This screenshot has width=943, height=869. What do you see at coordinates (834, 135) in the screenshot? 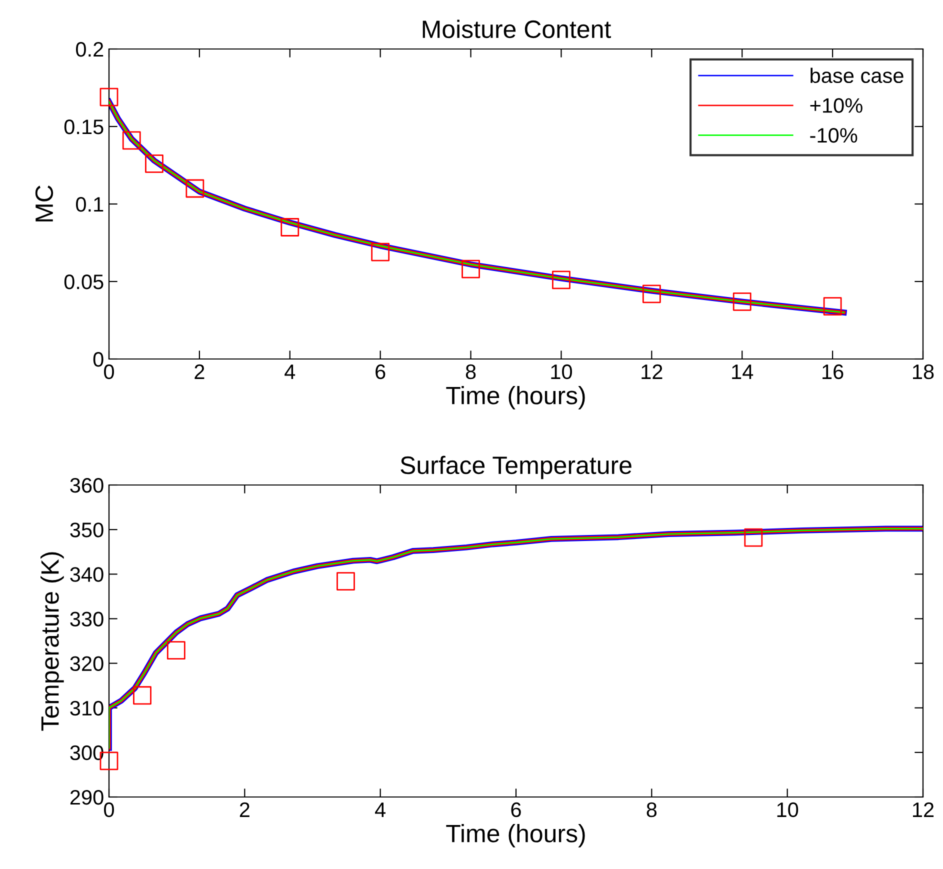
I see `legend-label: -10%` at bounding box center [834, 135].